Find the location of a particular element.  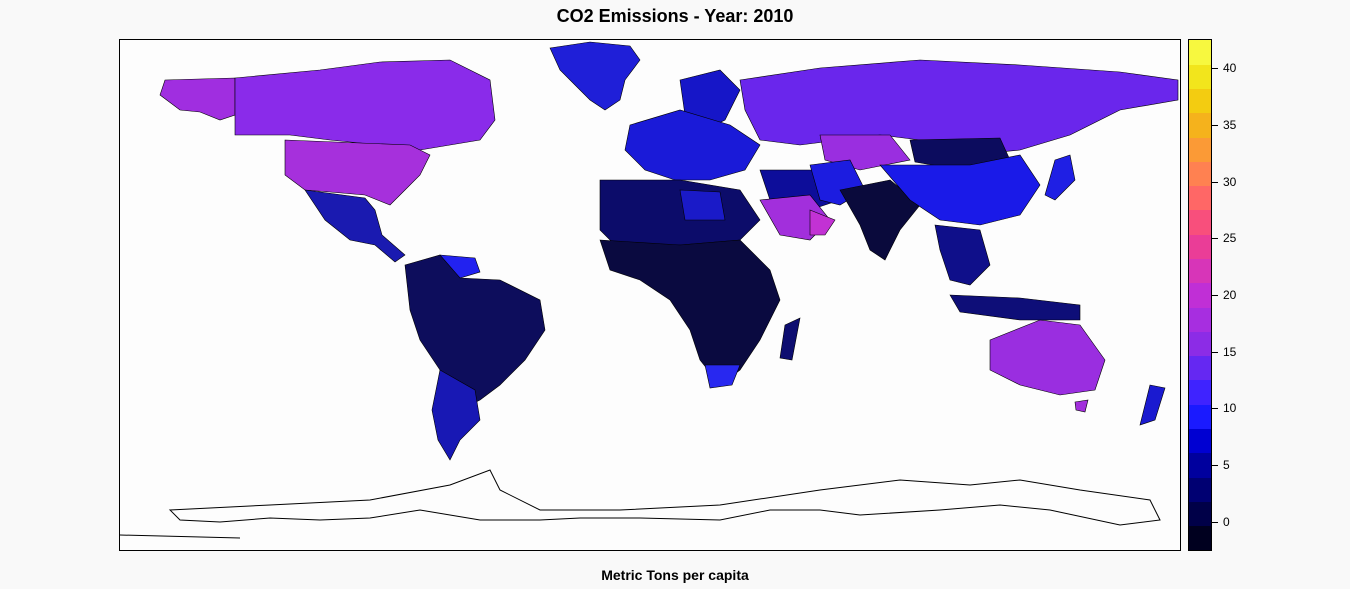

region-africa is located at coordinates (690, 312).